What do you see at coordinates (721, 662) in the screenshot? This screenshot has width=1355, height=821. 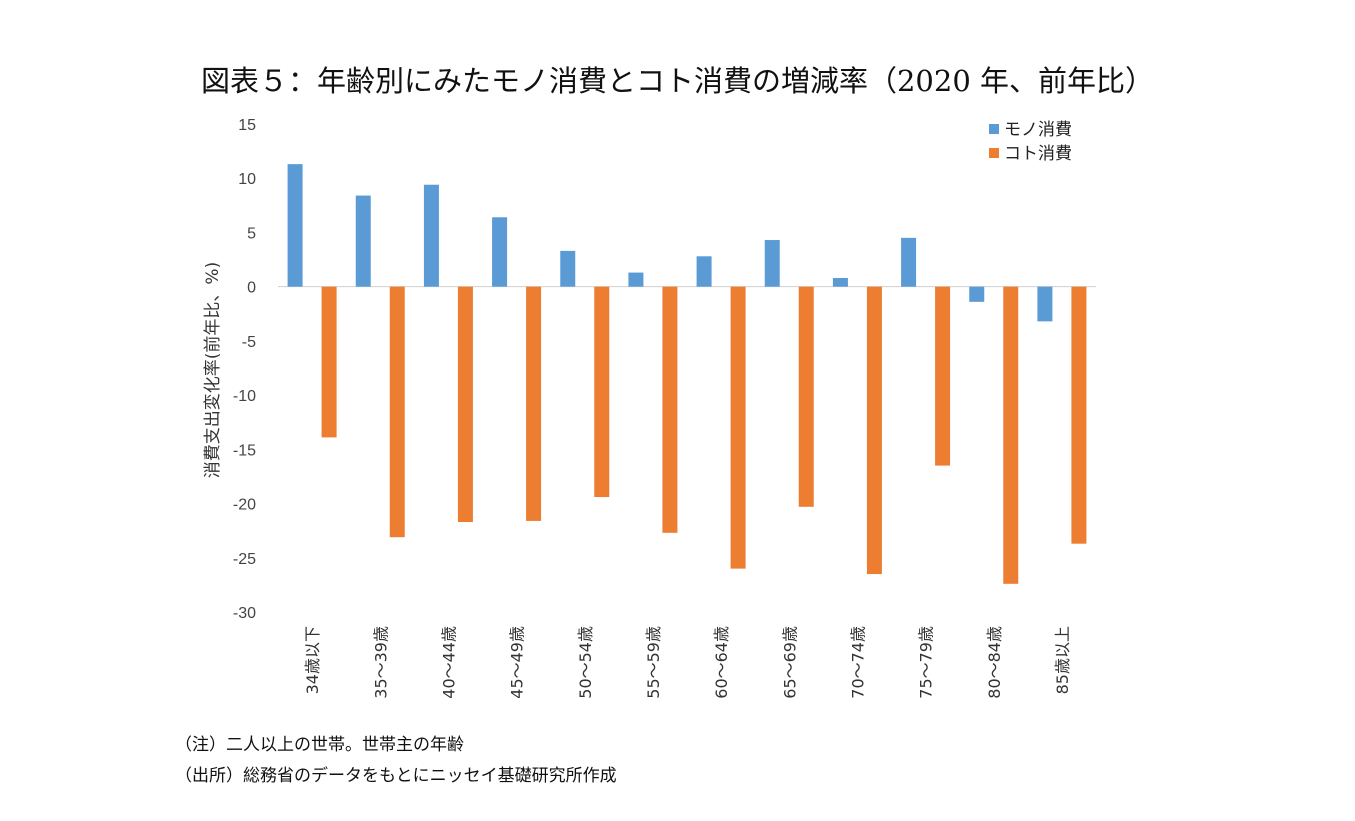 I see `x-category-label: 60～64歳` at bounding box center [721, 662].